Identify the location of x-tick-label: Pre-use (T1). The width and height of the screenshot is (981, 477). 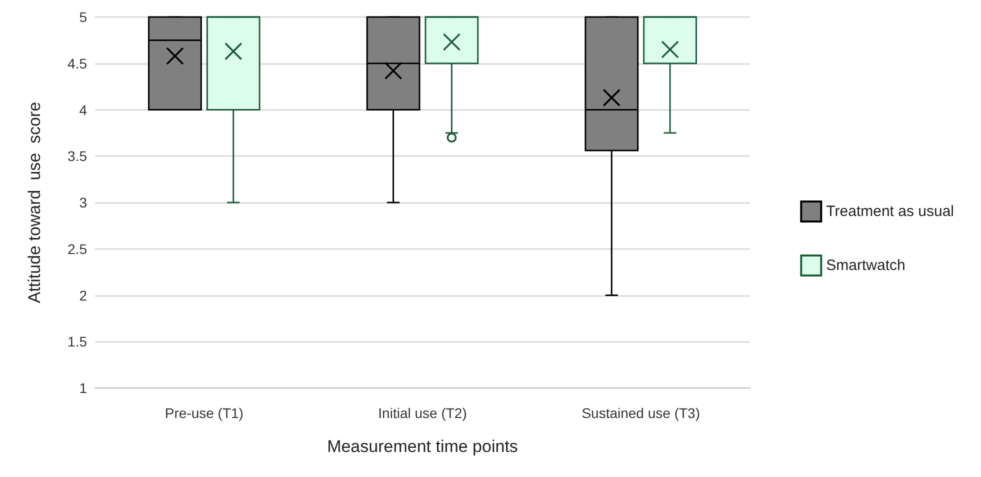
(204, 413).